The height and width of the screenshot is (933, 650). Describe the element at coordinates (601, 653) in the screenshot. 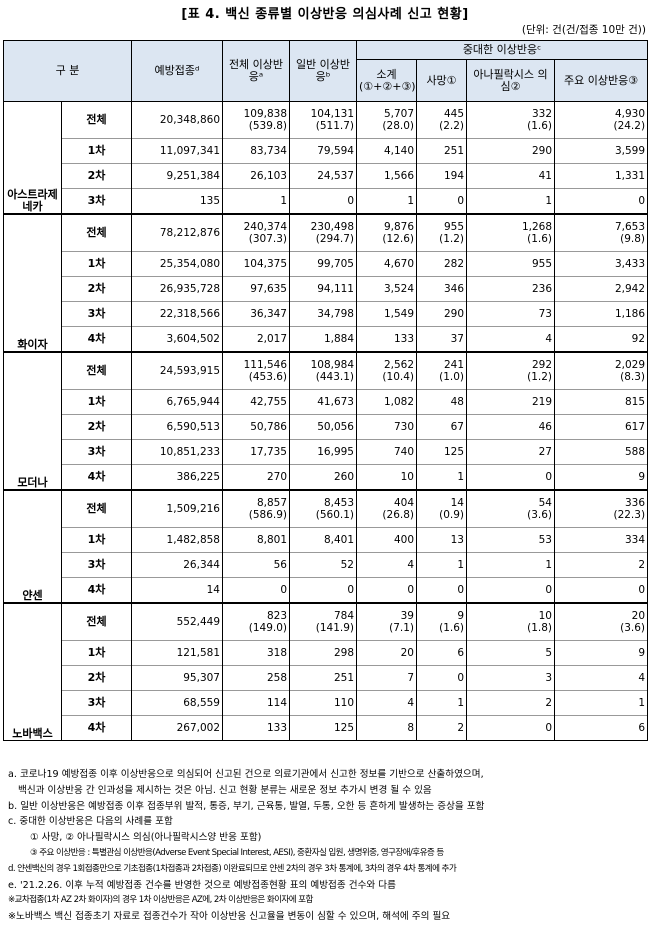

I see `cell-major: 9` at that location.